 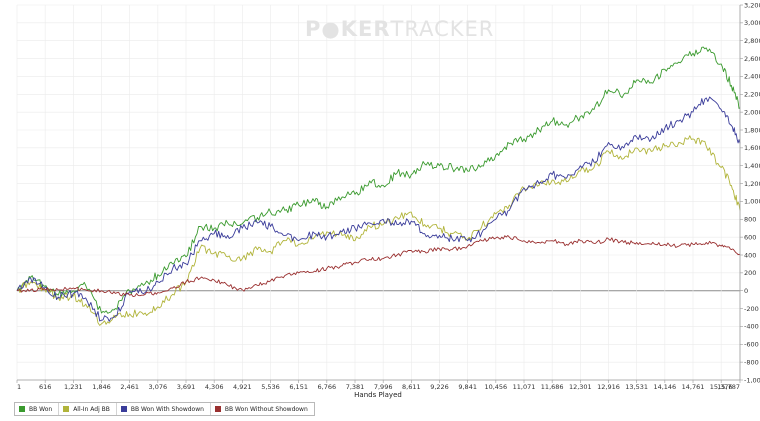 What do you see at coordinates (313, 29) in the screenshot?
I see `watermark-p: P` at bounding box center [313, 29].